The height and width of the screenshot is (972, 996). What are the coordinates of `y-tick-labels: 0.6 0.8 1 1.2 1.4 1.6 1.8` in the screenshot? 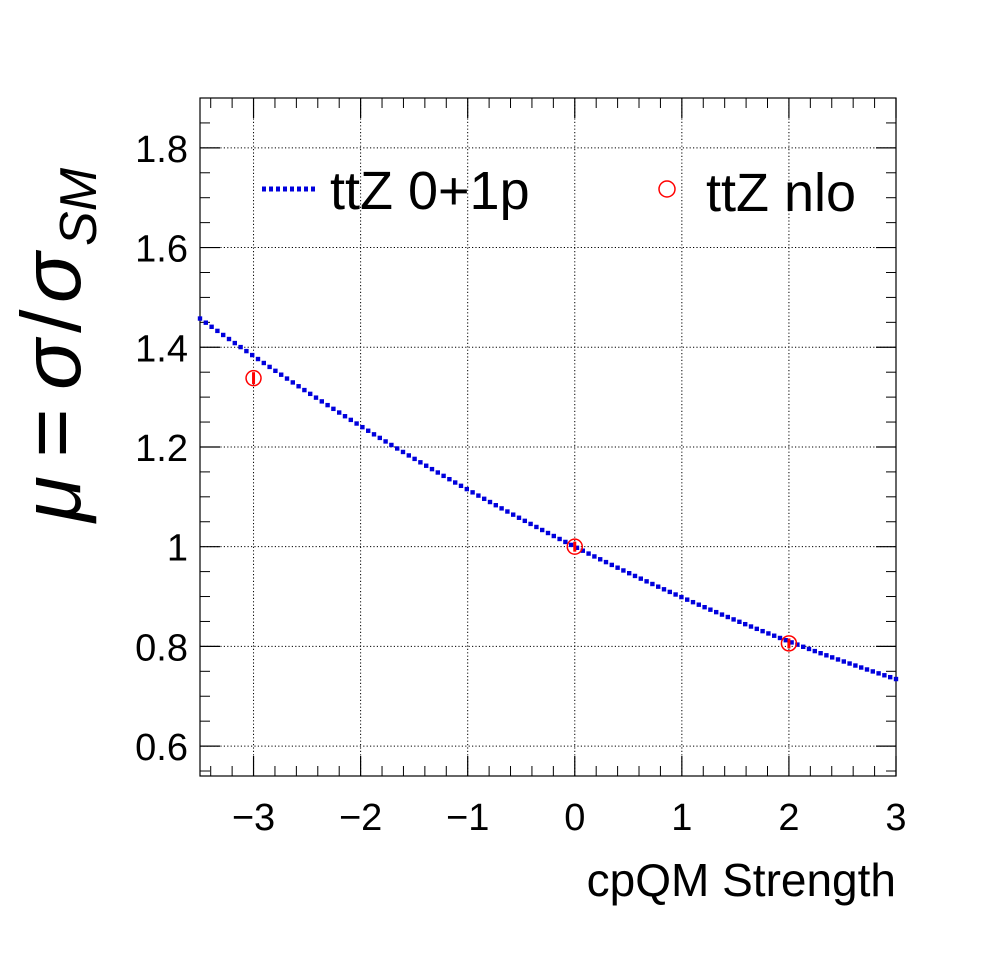 It's located at (161, 449).